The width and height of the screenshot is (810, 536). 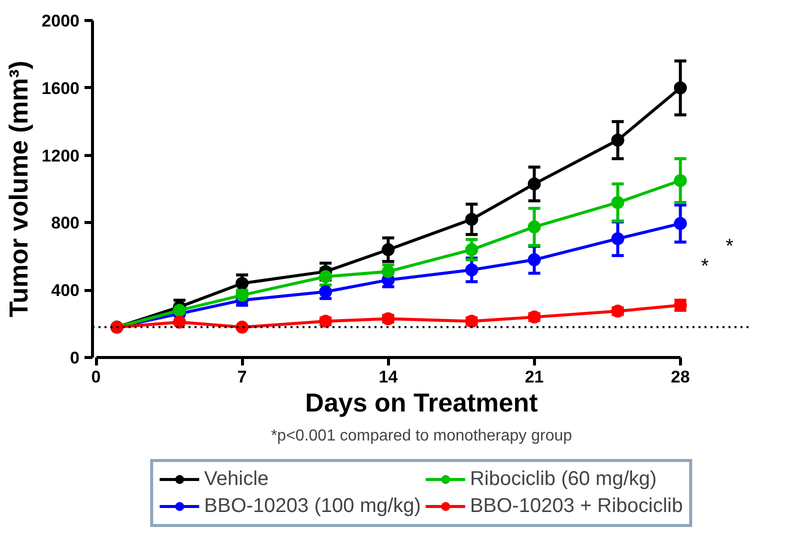 What do you see at coordinates (96, 377) in the screenshot?
I see `x-tick-label: 0` at bounding box center [96, 377].